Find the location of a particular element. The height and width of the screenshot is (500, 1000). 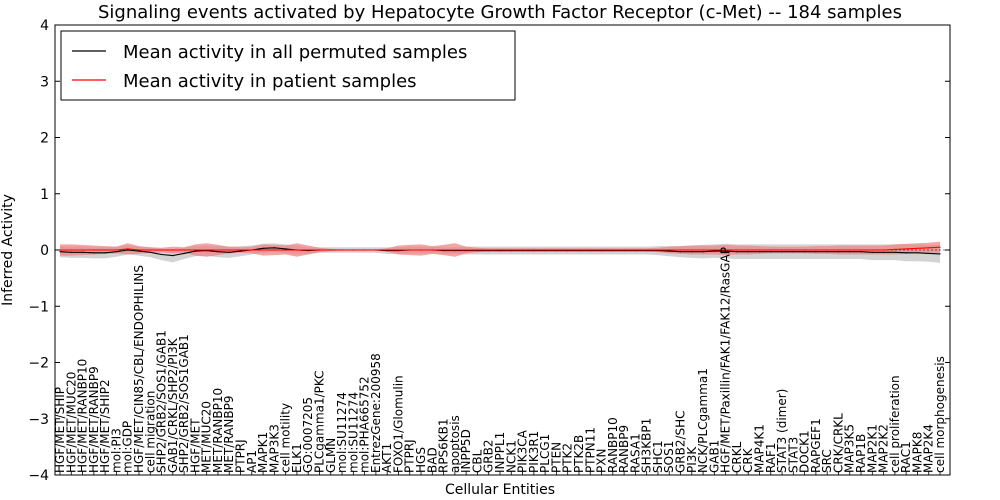

x-tick-label: SHP2/GRB2/SOS1/GAB1 is located at coordinates (162, 401).